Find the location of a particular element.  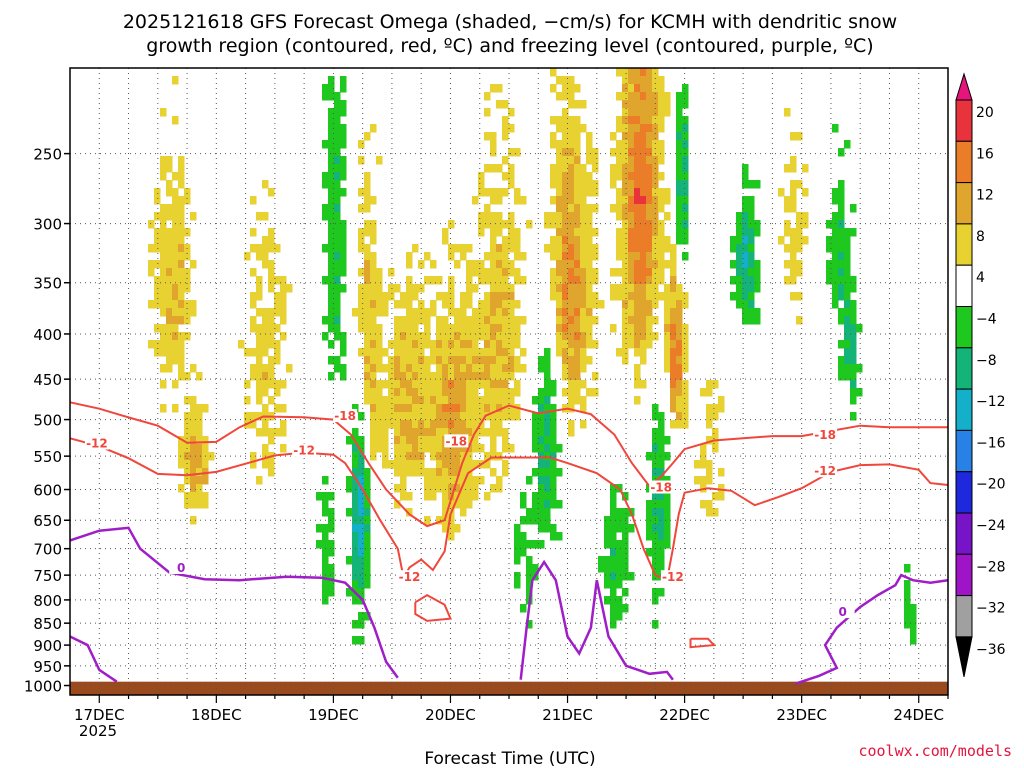

colorbar-band is located at coordinates (964, 575).